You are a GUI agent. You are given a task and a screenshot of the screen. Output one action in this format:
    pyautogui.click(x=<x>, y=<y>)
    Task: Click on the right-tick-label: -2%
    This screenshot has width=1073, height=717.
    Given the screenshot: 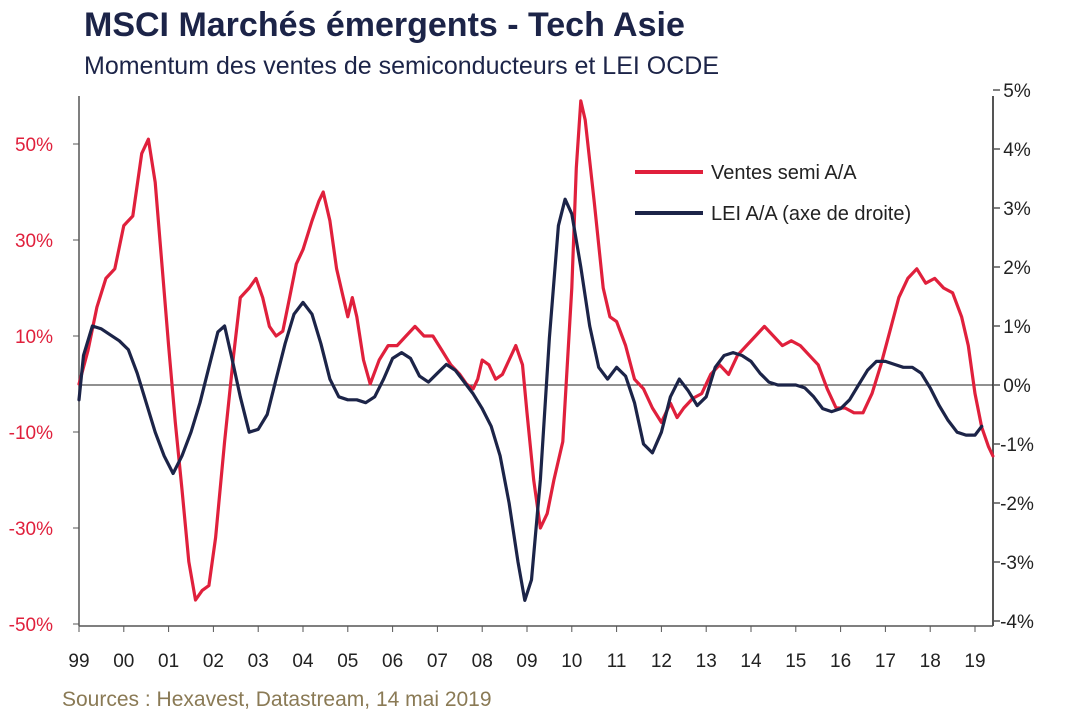 What is the action you would take?
    pyautogui.click(x=1017, y=504)
    